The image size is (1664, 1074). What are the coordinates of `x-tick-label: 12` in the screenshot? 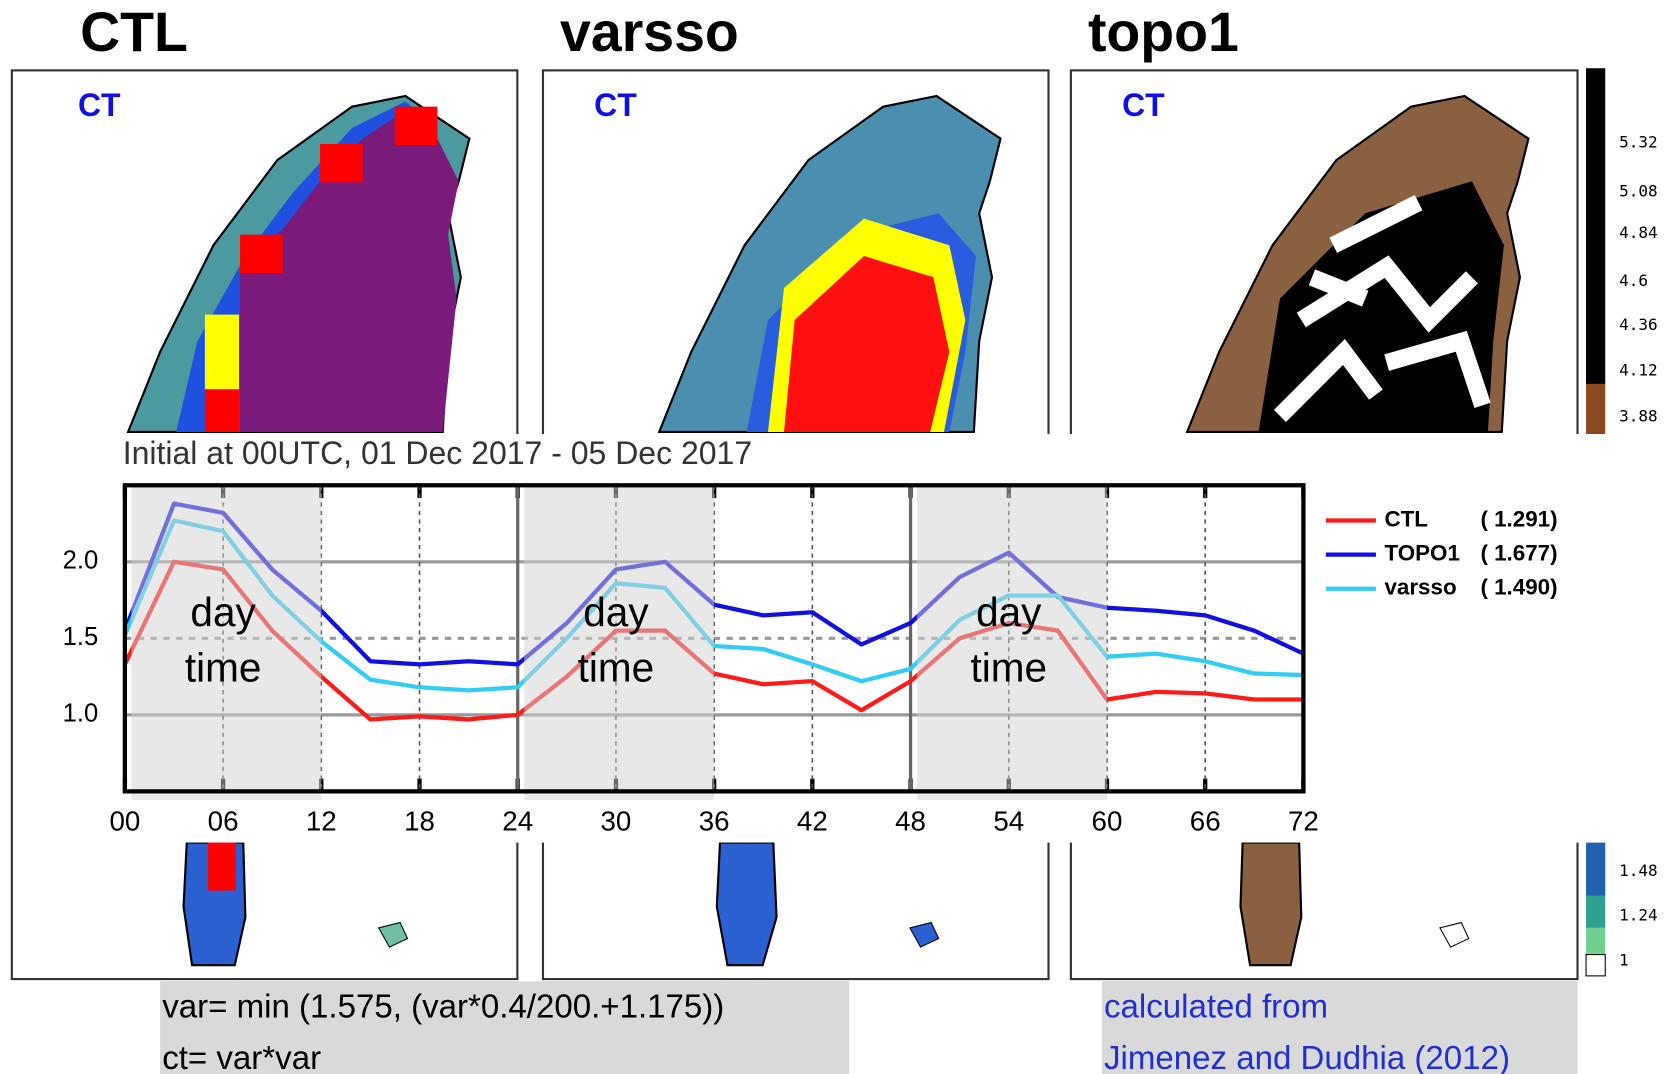 It's located at (321, 821).